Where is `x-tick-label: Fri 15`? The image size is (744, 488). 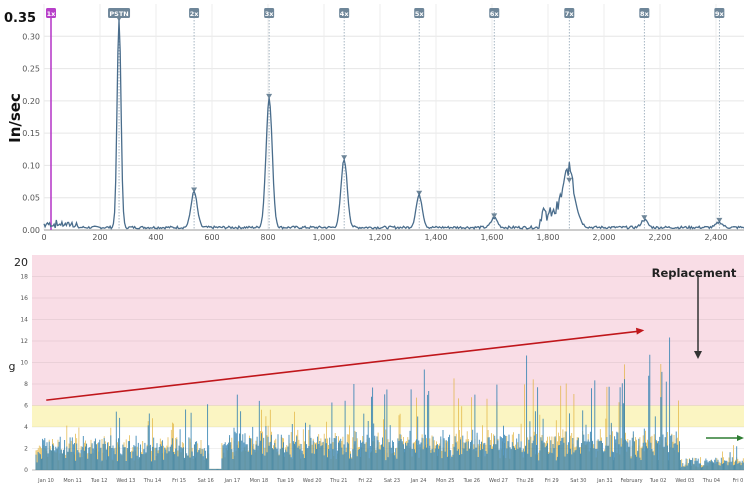 x-tick-label: Fri 15 is located at coordinates (179, 481).